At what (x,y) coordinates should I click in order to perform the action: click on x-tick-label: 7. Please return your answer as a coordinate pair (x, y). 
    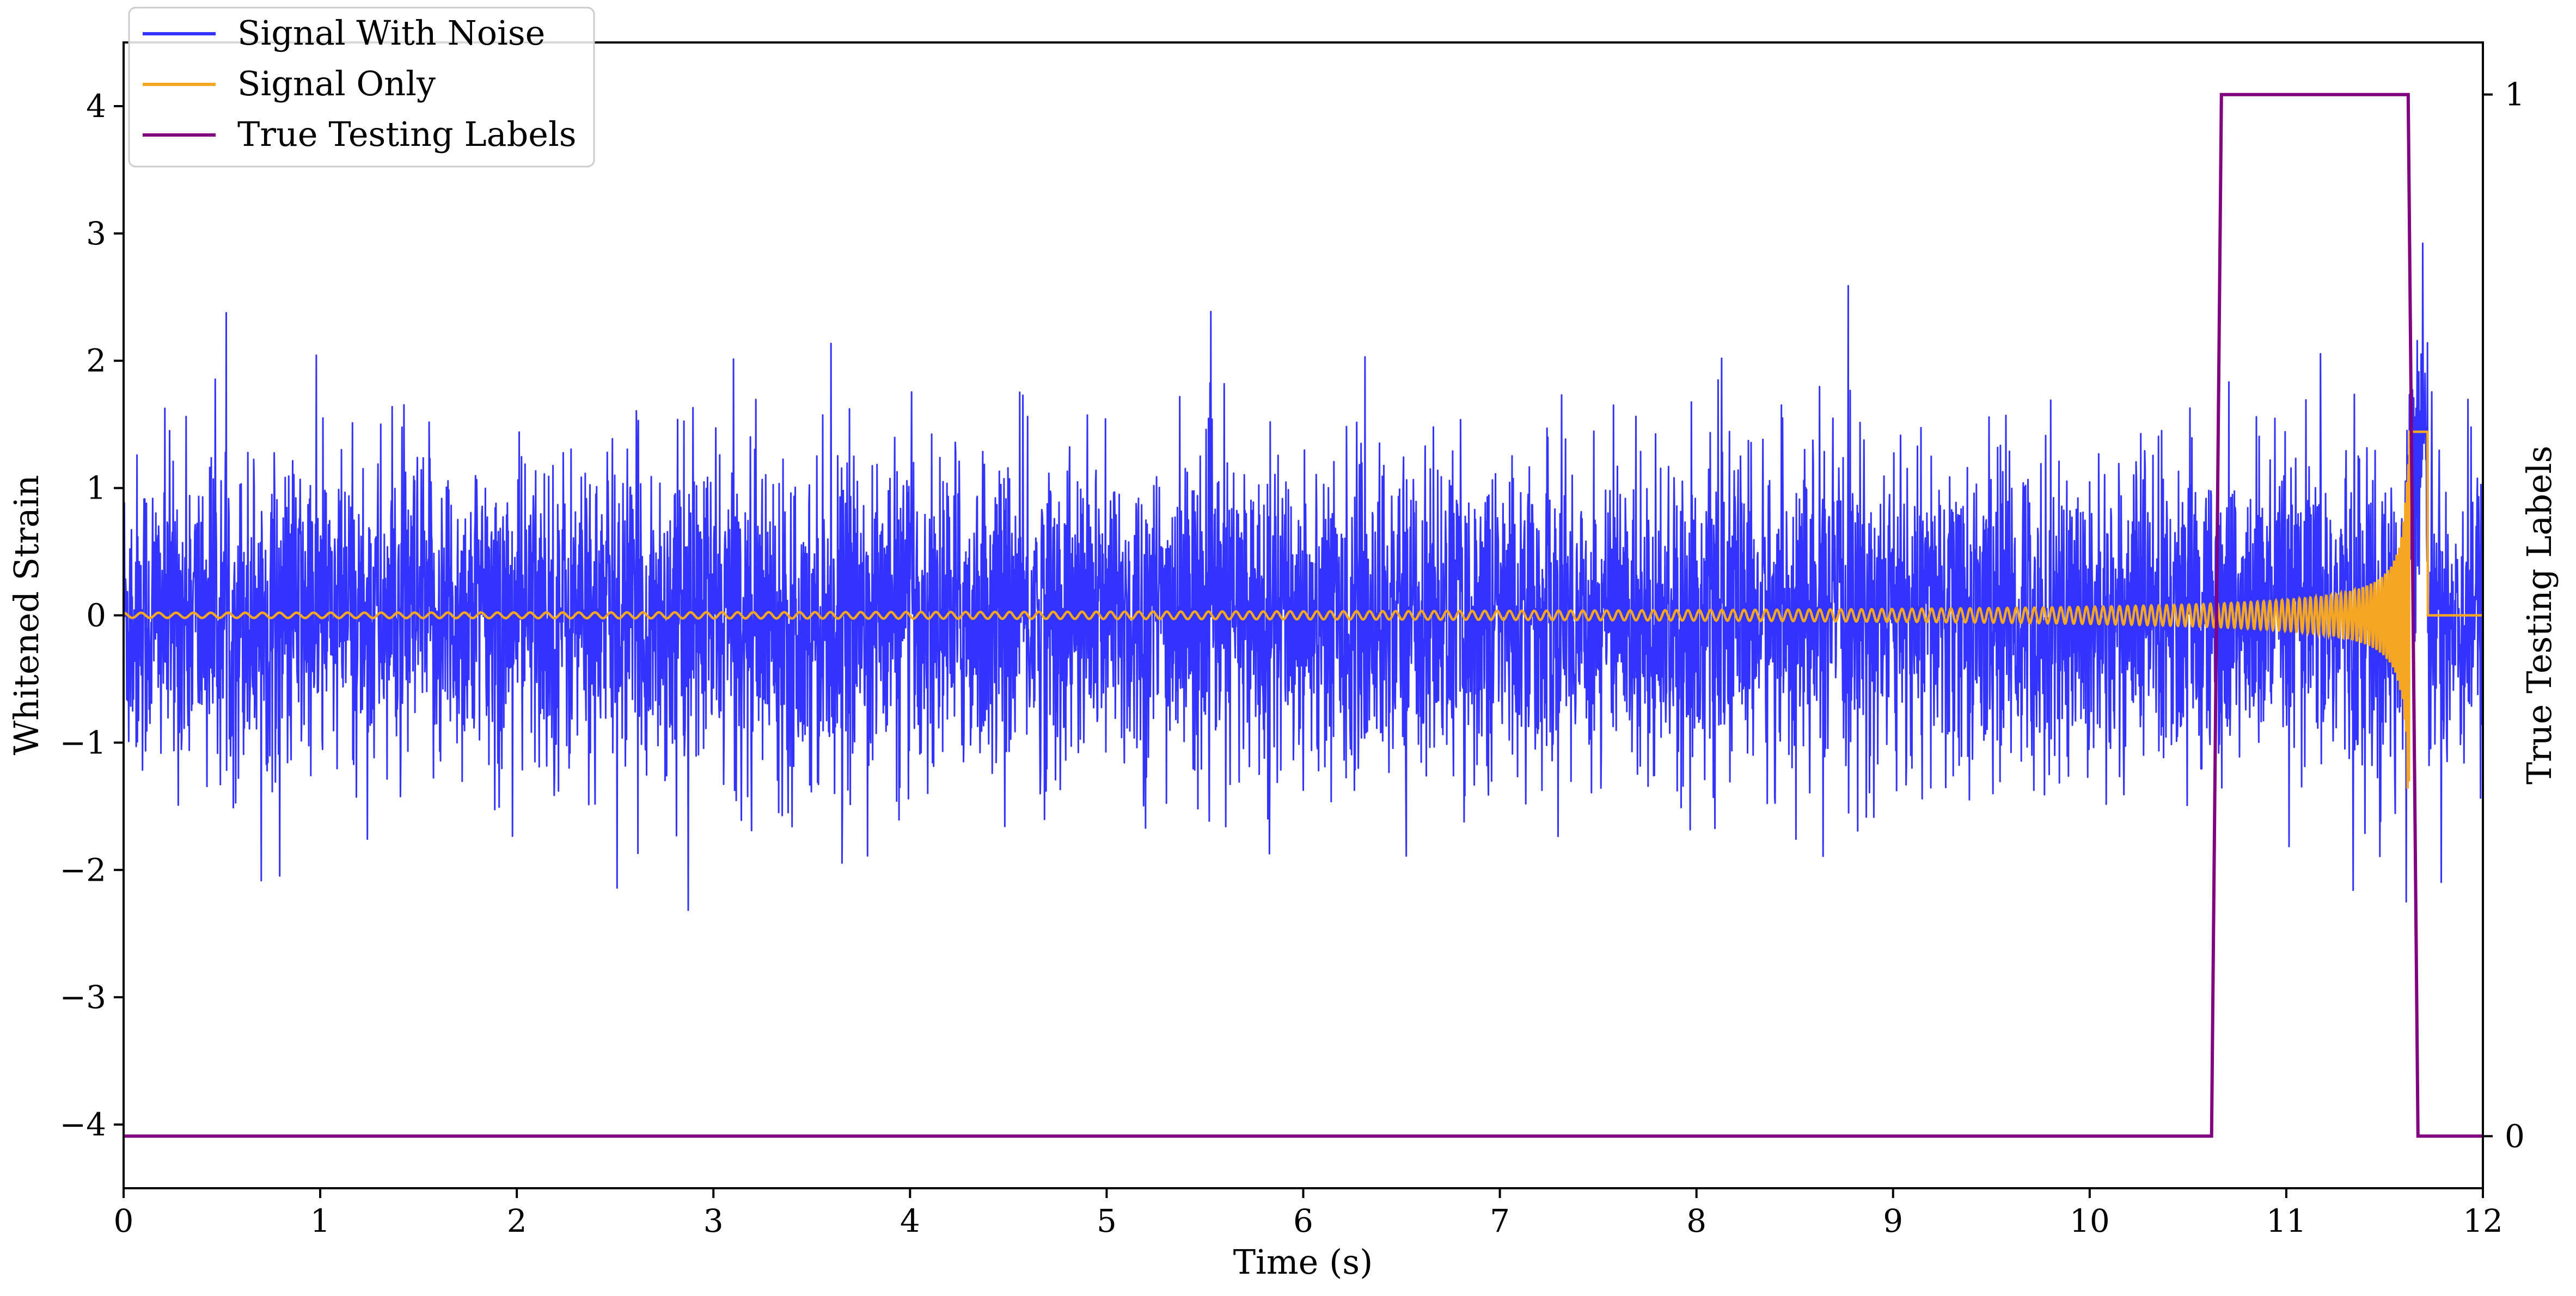
    Looking at the image, I should click on (1500, 1220).